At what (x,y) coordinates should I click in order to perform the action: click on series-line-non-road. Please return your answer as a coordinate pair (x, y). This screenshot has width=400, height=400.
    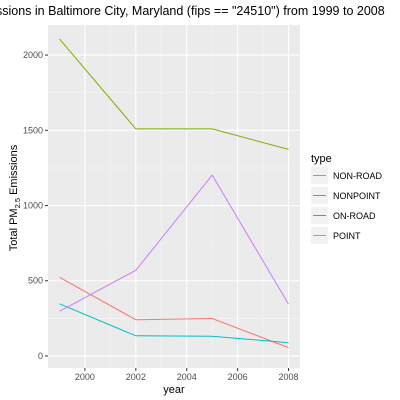
    Looking at the image, I should click on (174, 312).